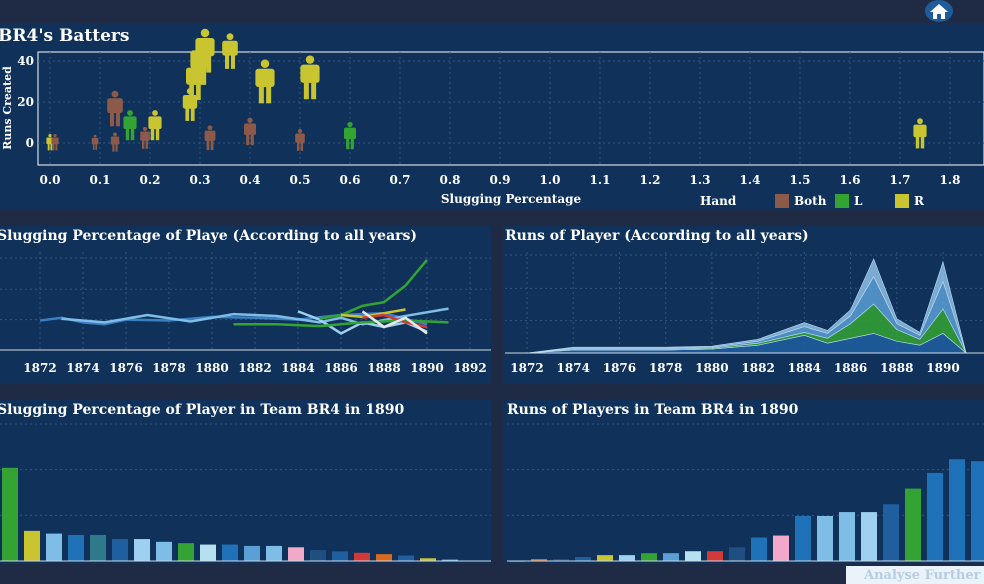  Describe the element at coordinates (297, 368) in the screenshot. I see `line-x-tick-label: 1884` at that location.